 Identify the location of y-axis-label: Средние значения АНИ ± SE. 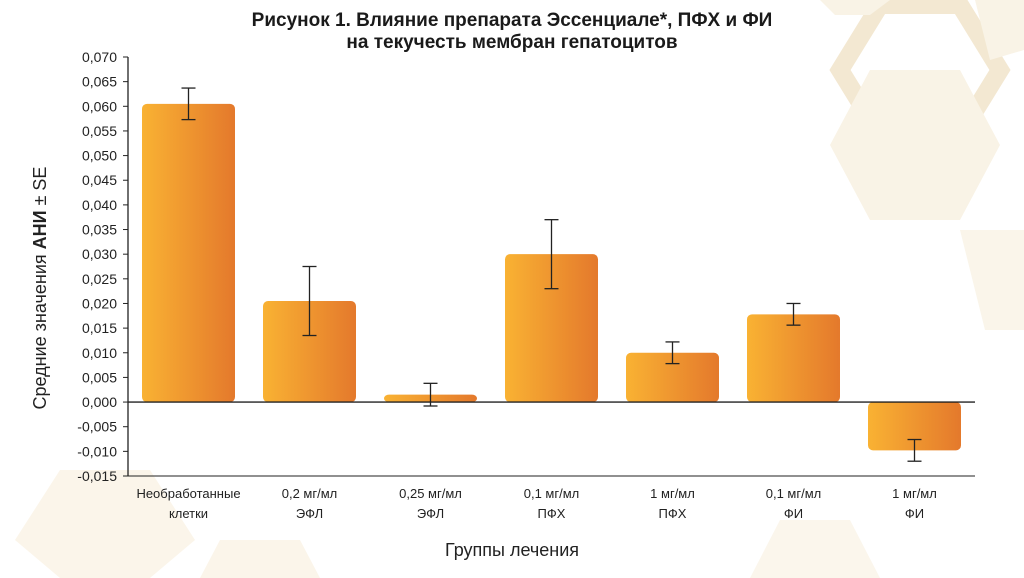
(40, 288).